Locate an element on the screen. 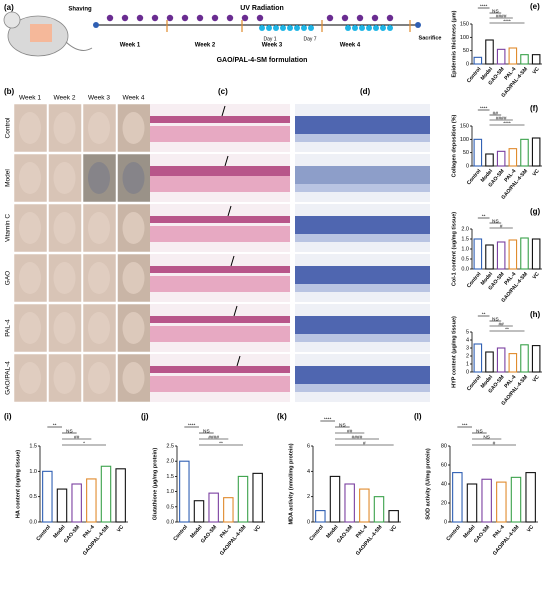 The width and height of the screenshot is (546, 601). y-tick-label: 0.0 is located at coordinates (170, 522).